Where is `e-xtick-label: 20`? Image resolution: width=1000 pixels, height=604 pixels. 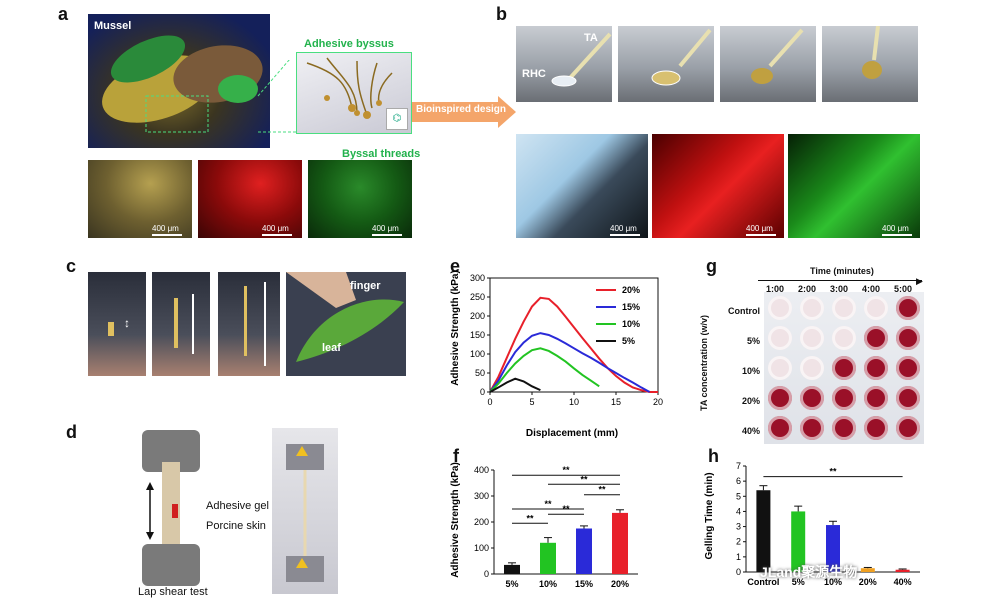
e-xtick-label: 20 is located at coordinates (658, 402).